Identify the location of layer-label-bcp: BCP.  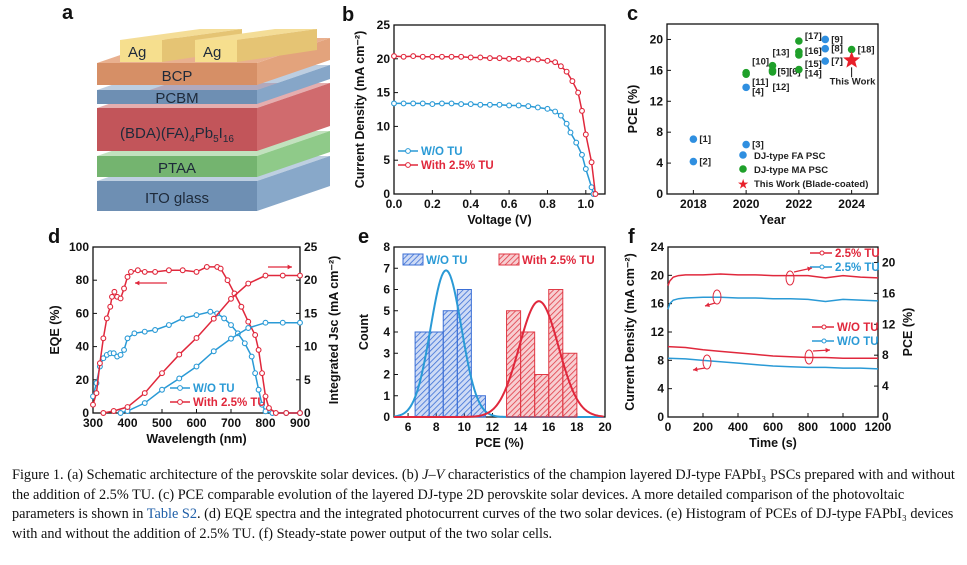
(177, 76).